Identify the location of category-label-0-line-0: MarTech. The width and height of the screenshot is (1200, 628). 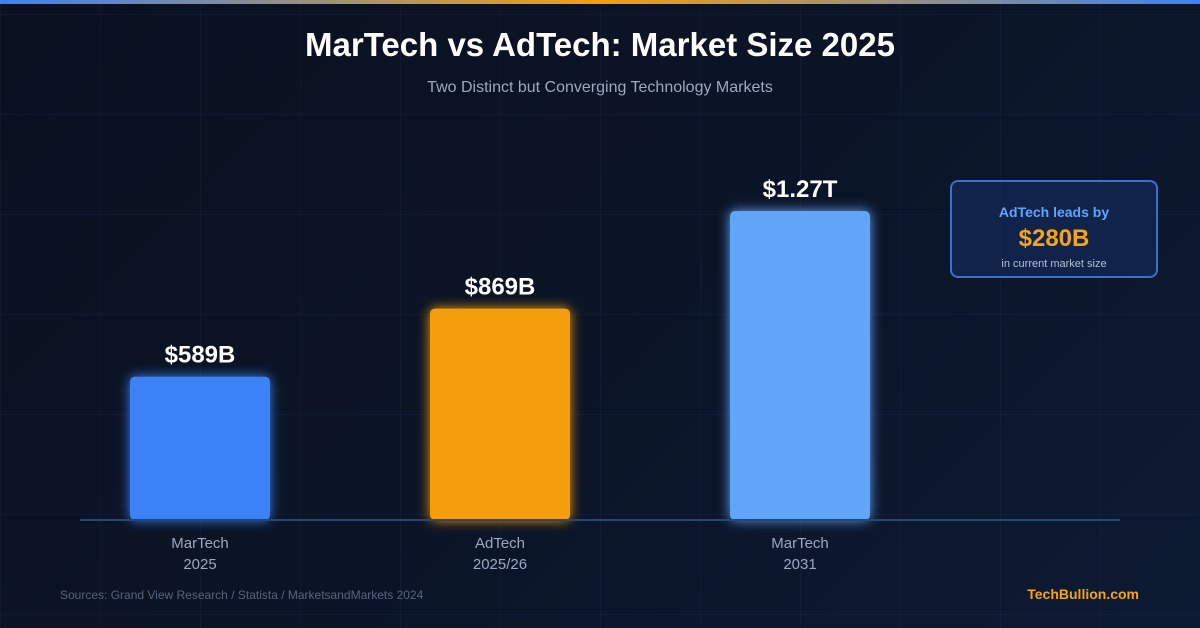
(200, 543).